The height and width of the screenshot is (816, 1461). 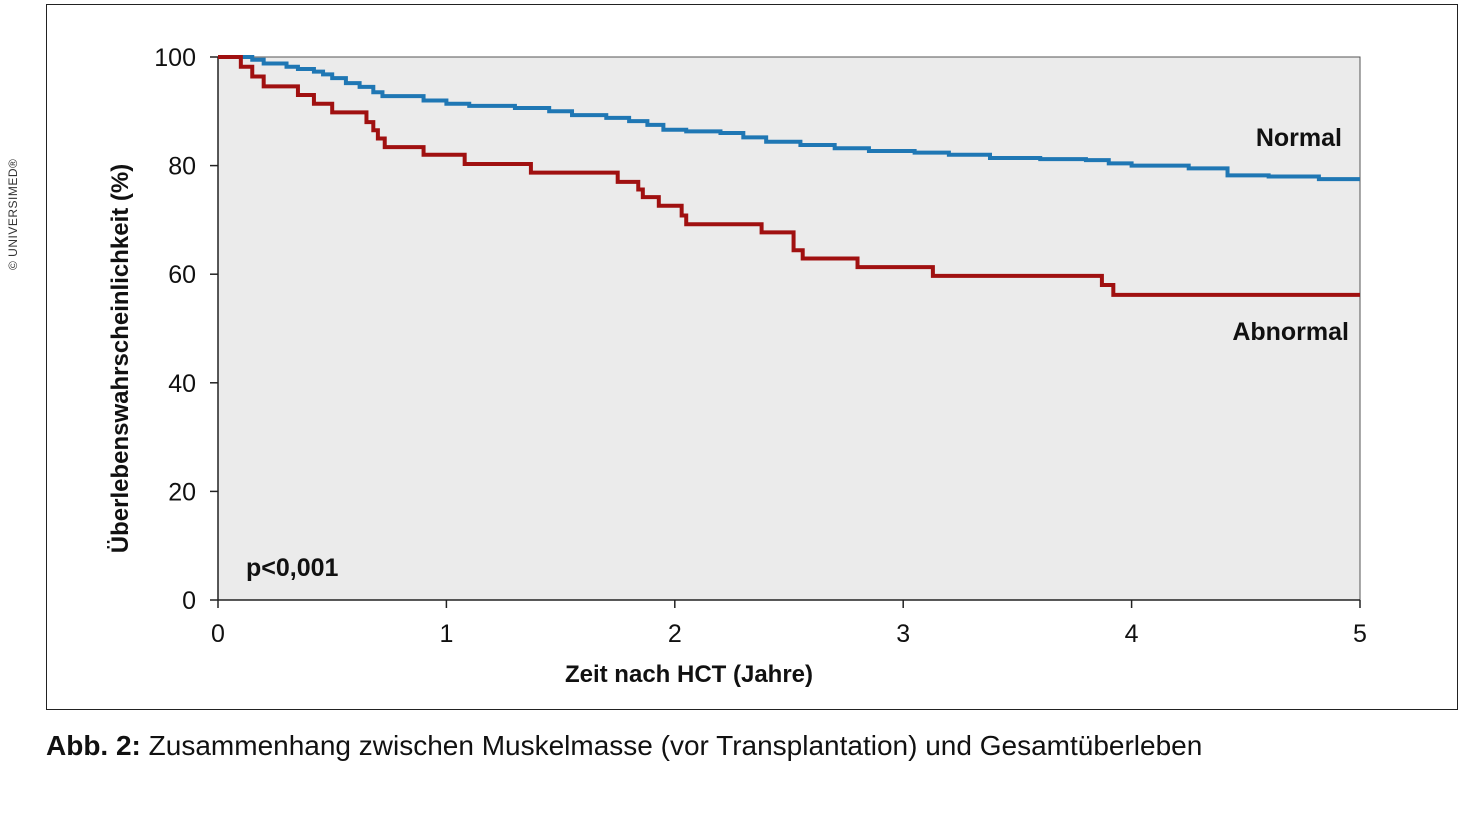 What do you see at coordinates (182, 492) in the screenshot?
I see `y-tick-label: 20` at bounding box center [182, 492].